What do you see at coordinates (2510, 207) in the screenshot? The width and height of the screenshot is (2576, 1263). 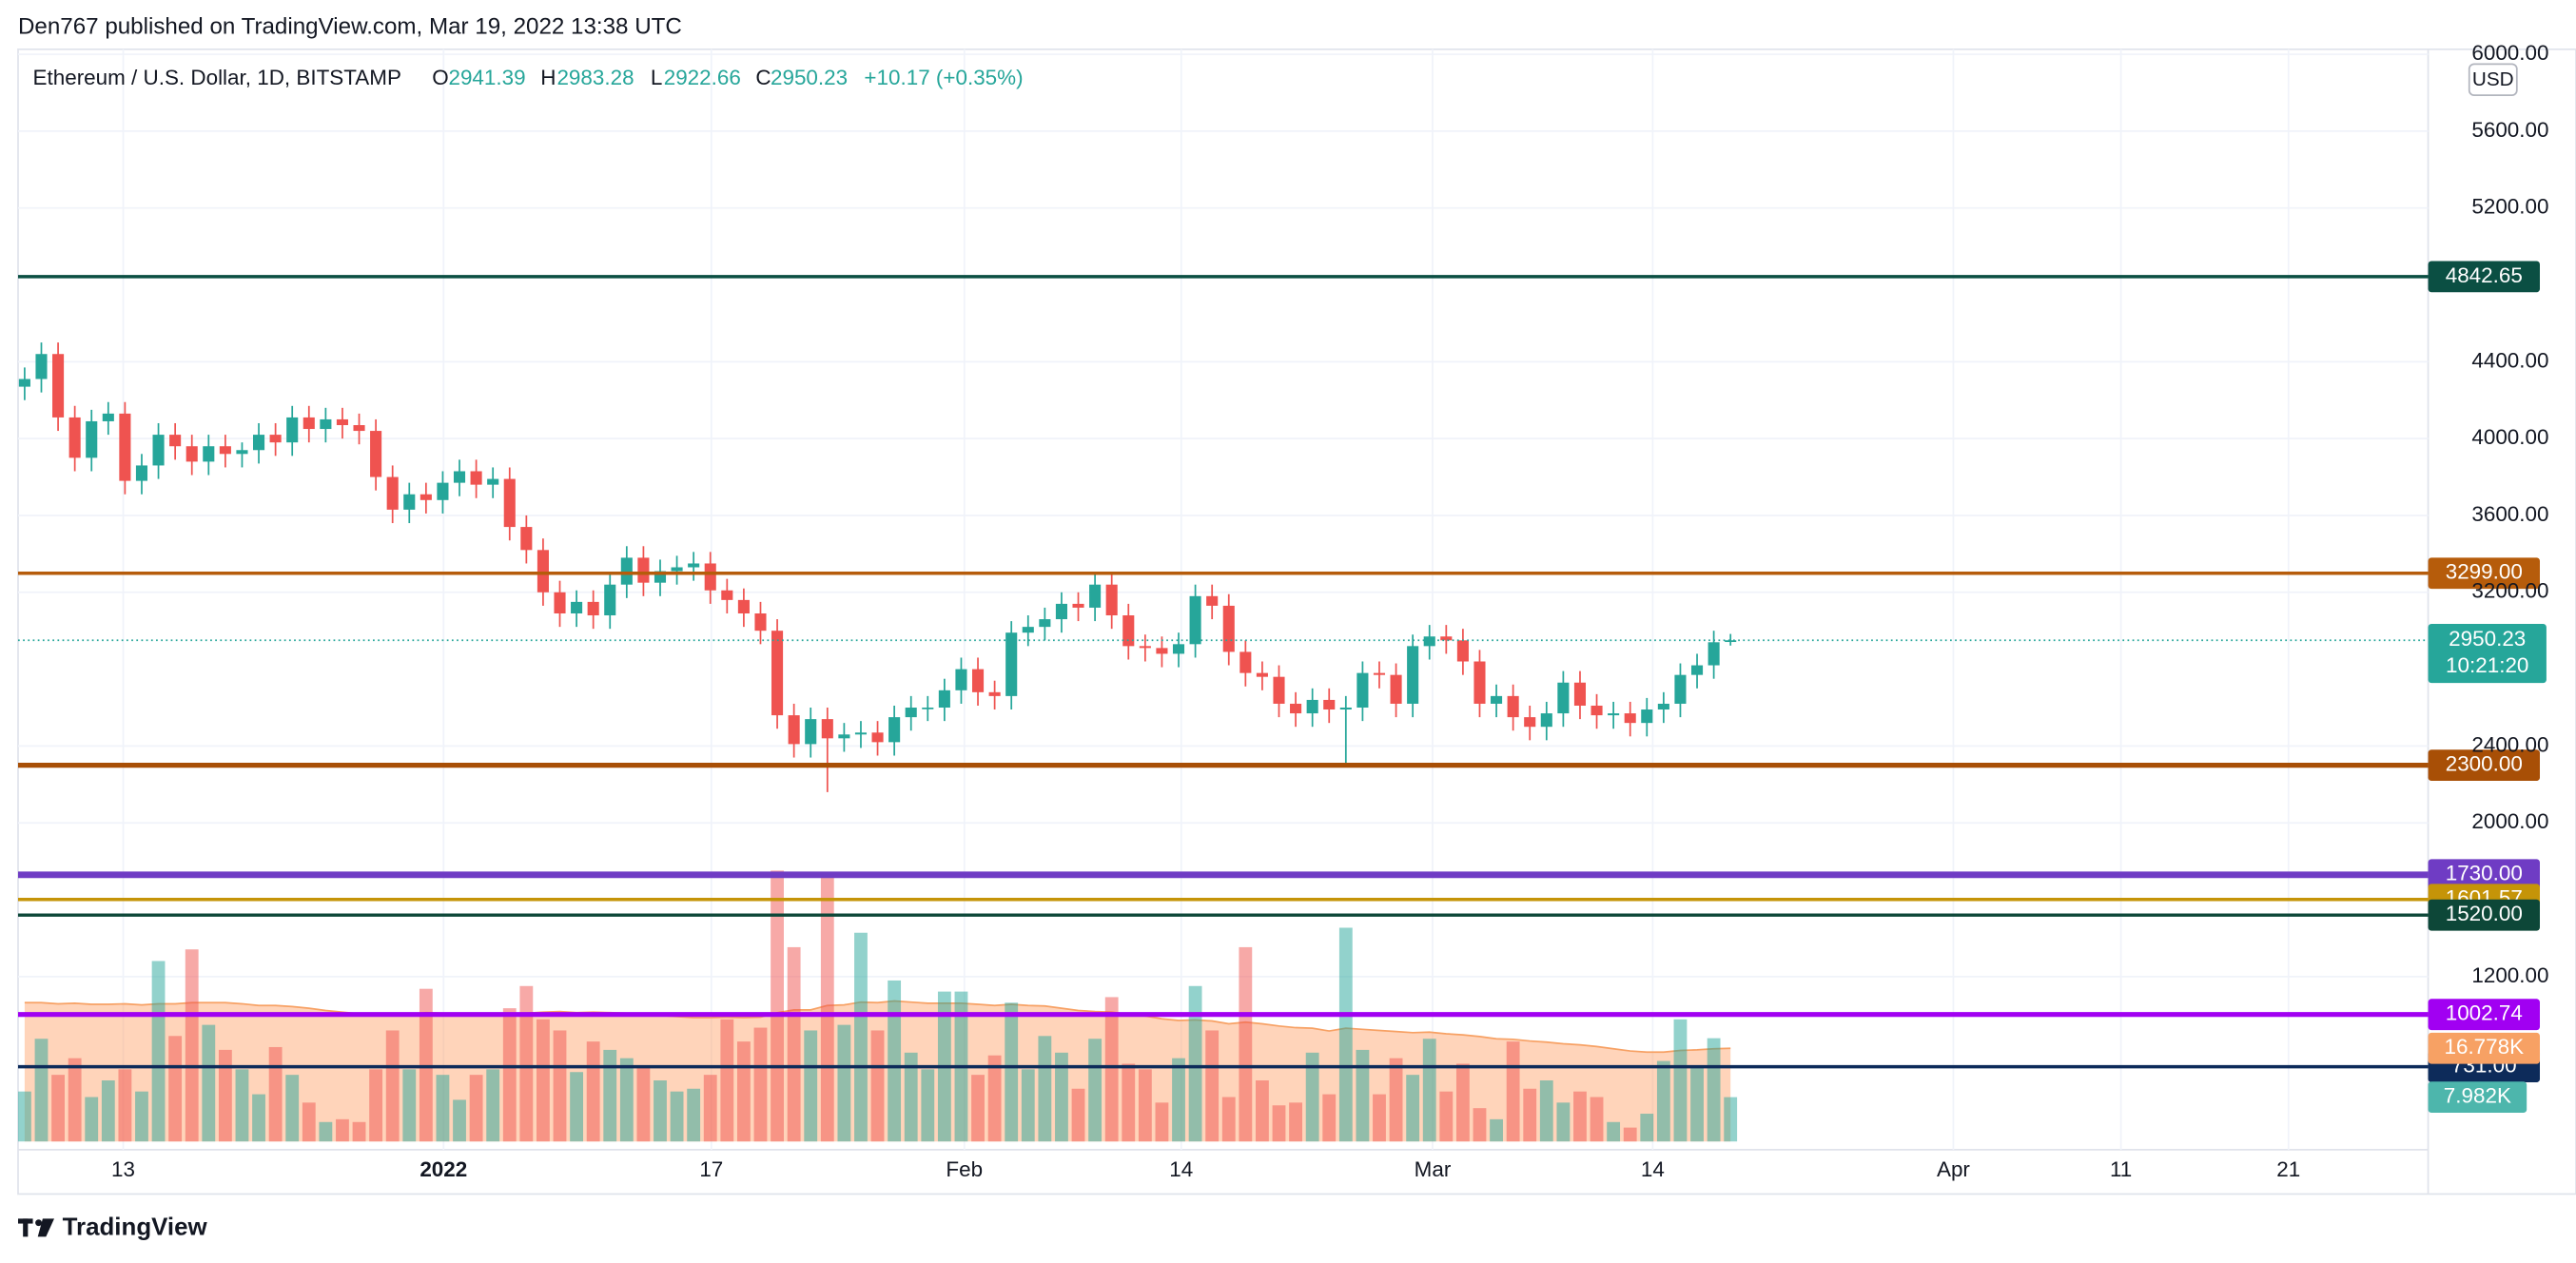 I see `y-tick-label: 5200.00` at bounding box center [2510, 207].